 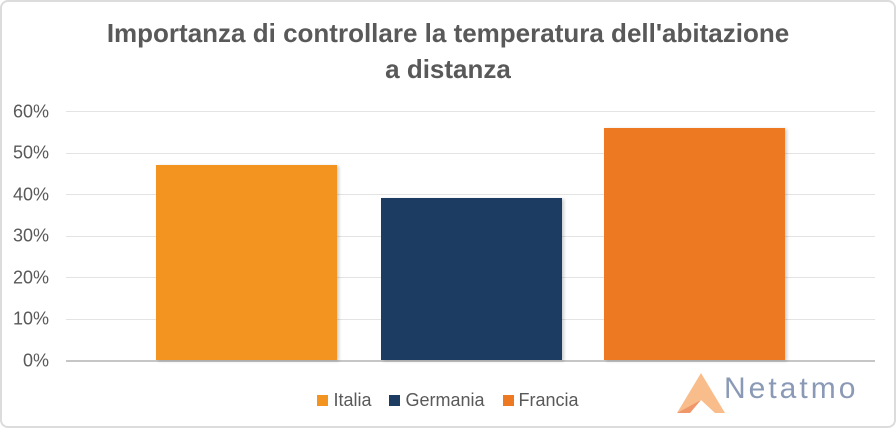 What do you see at coordinates (30, 152) in the screenshot?
I see `y-tick-label-50%: 50%` at bounding box center [30, 152].